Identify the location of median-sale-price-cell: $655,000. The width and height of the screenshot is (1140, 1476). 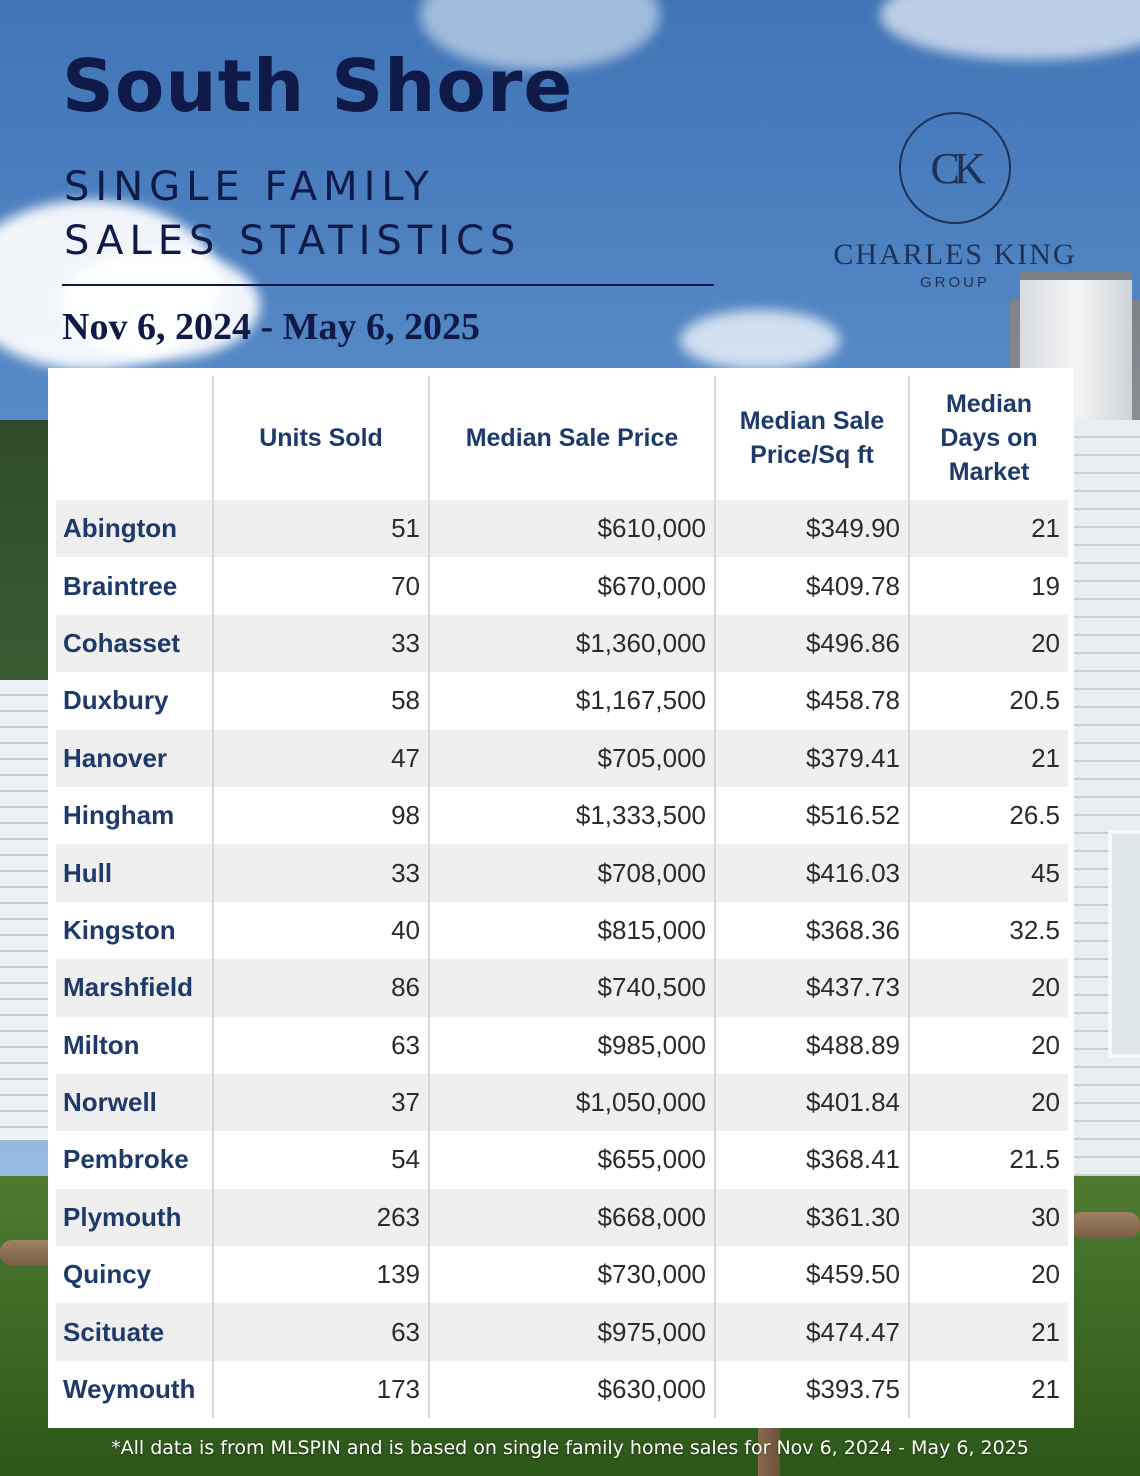
(571, 1160).